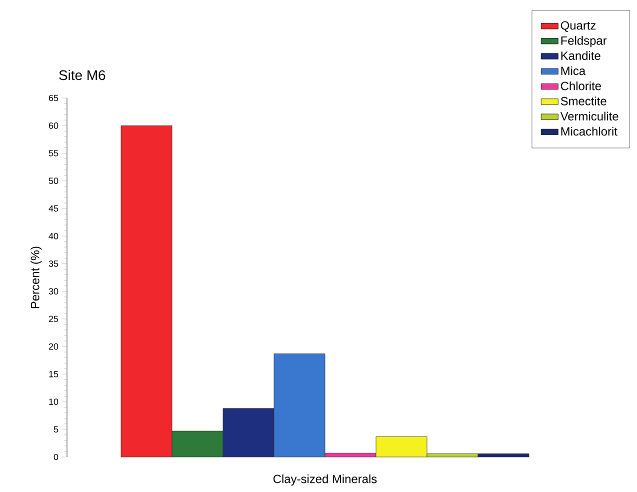 The width and height of the screenshot is (637, 492). I want to click on x-axis-title: Clay-sized Minerals, so click(325, 480).